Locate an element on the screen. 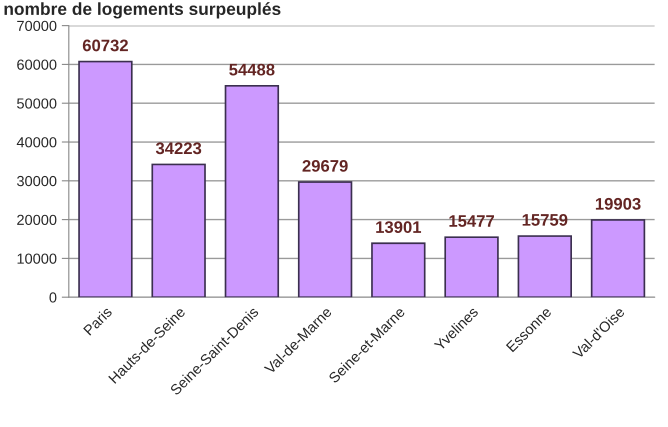  y-tick-label: 0 is located at coordinates (52, 297).